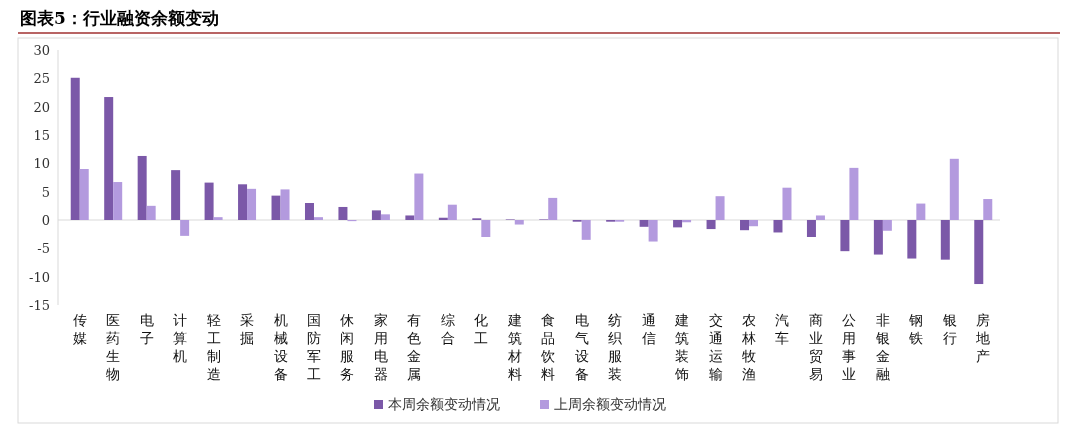 The width and height of the screenshot is (1080, 436). I want to click on y-tick-label: -15, so click(39, 305).